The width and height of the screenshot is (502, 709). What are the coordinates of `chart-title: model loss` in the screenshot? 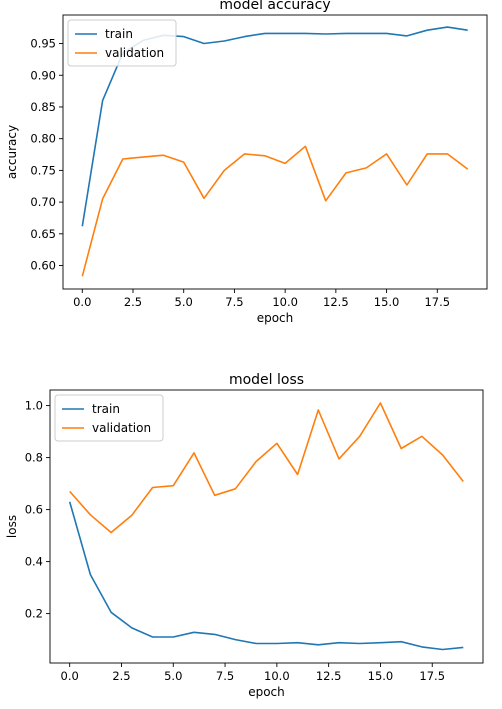 It's located at (266, 380).